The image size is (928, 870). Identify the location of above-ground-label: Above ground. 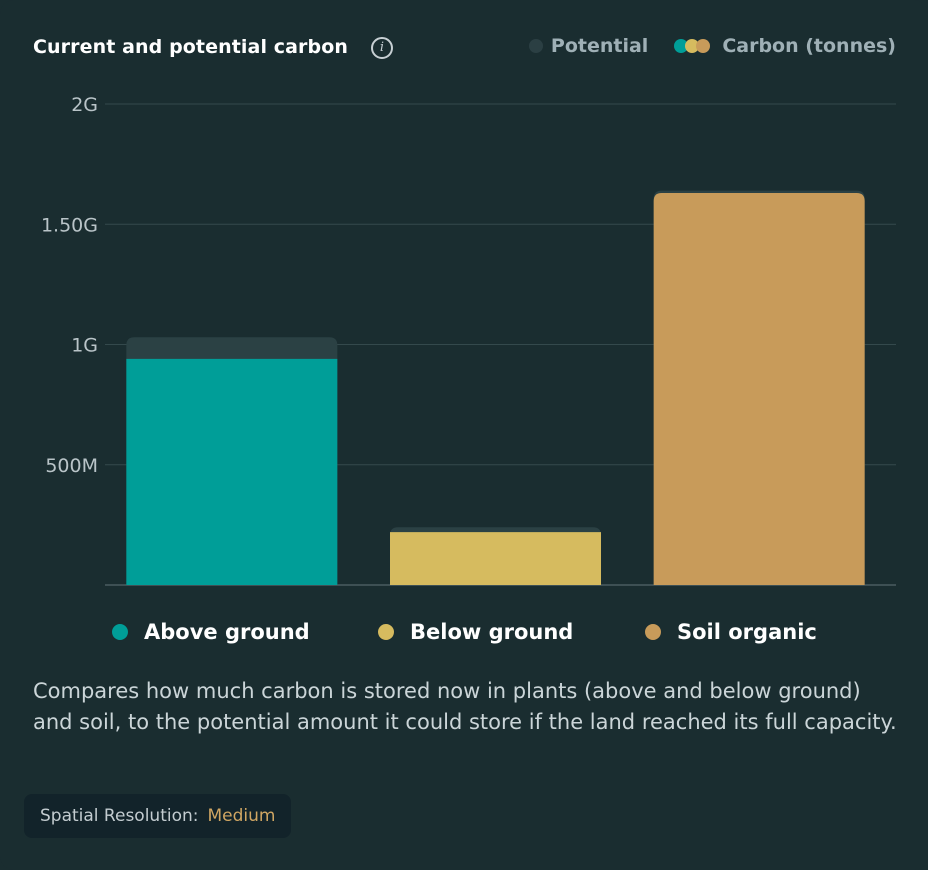
(227, 632).